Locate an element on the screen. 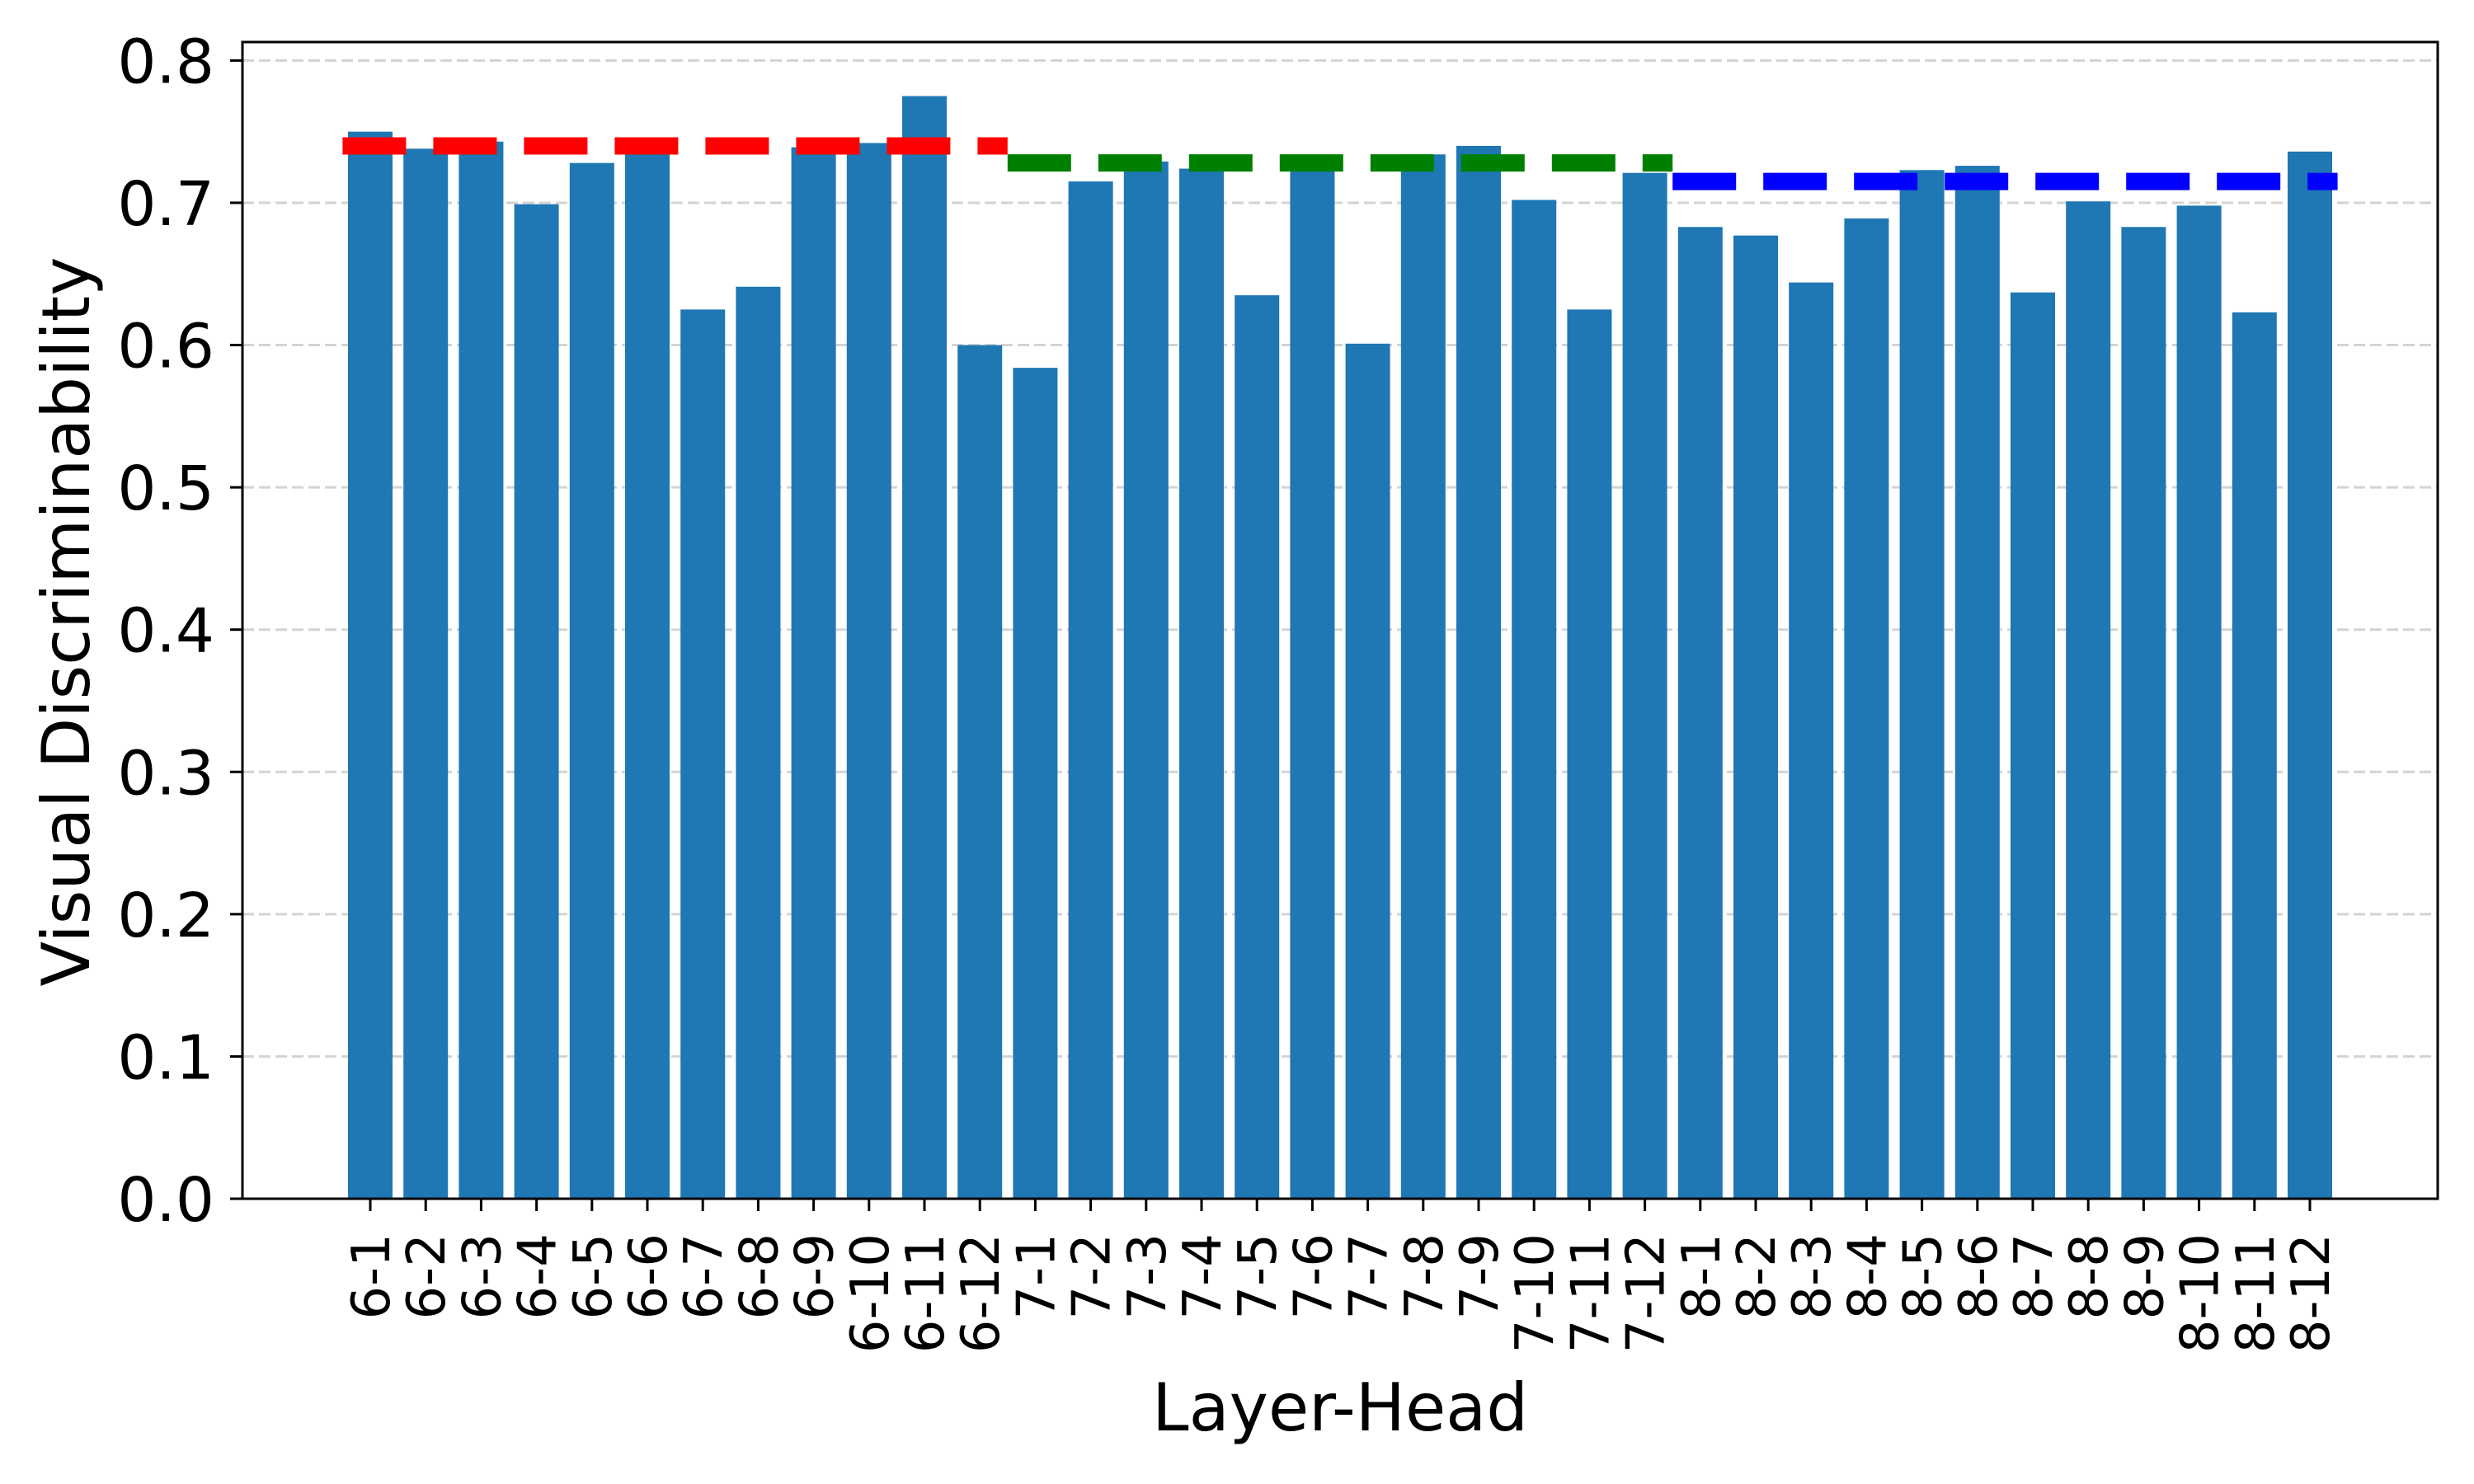 Image resolution: width=2474 pixels, height=1484 pixels. x-tick-label: 6-11 is located at coordinates (926, 1293).